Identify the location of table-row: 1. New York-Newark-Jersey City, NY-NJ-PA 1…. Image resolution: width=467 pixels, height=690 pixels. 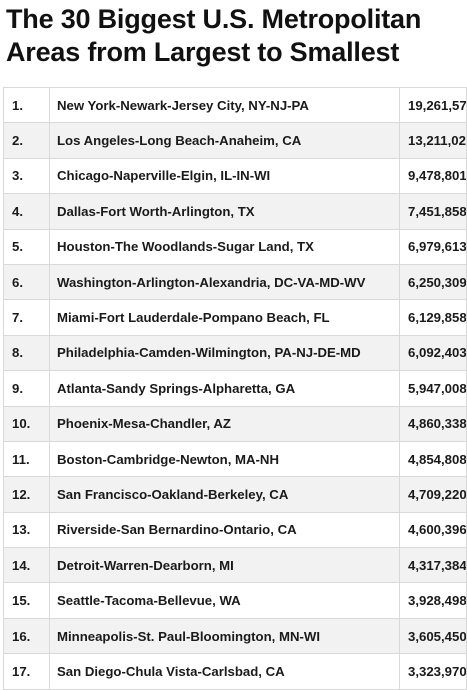
(235, 105).